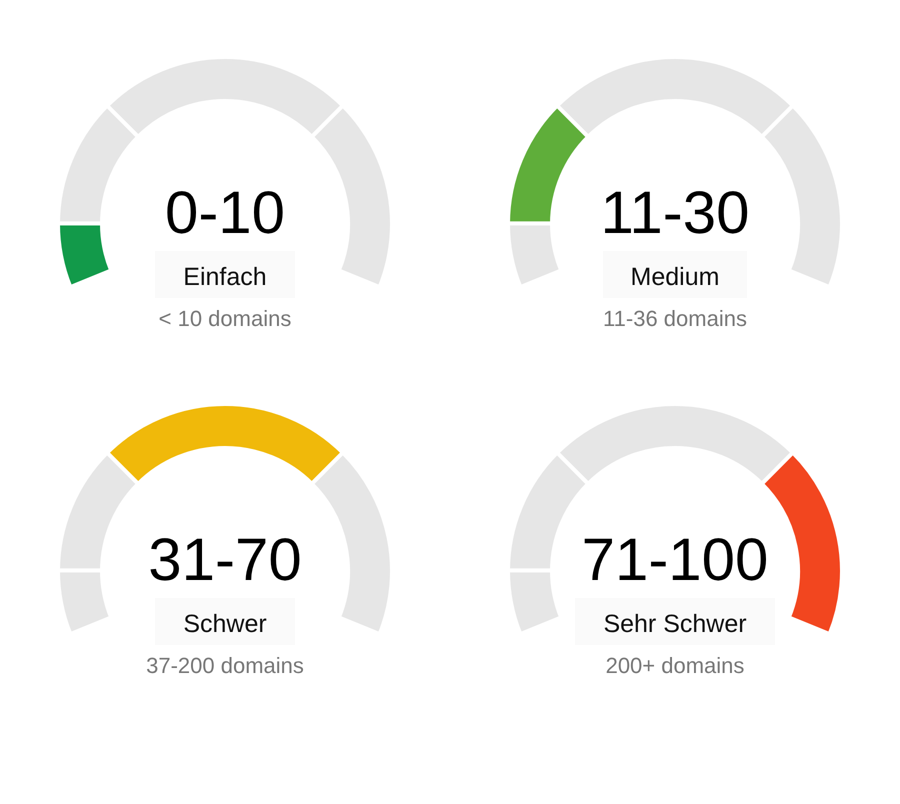  Describe the element at coordinates (225, 274) in the screenshot. I see `text: Einfach` at that location.